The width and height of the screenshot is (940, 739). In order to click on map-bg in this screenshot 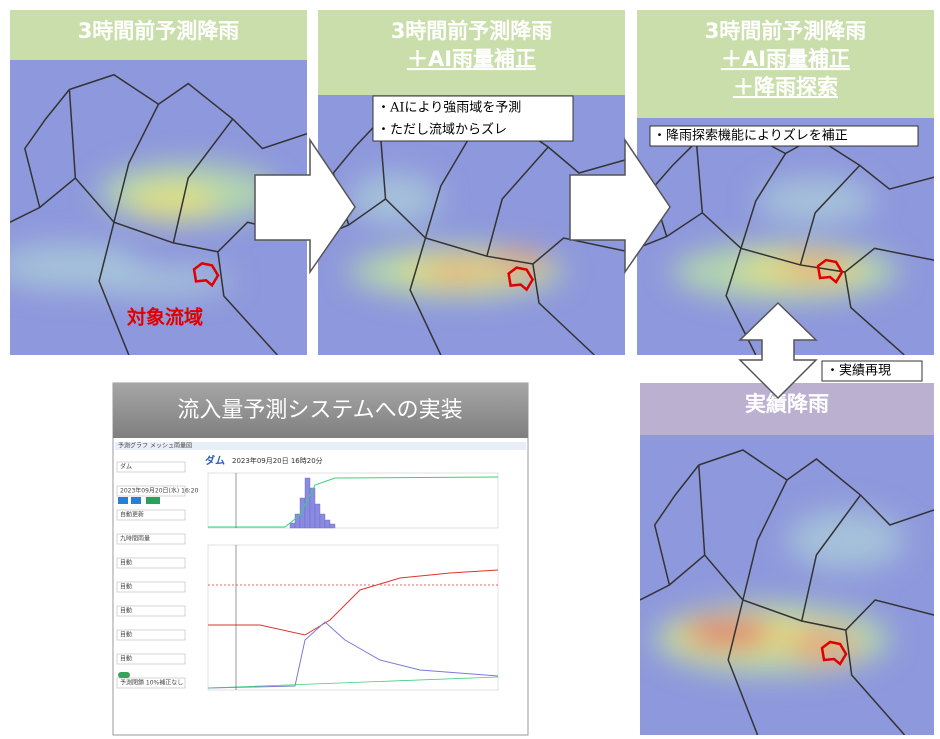, I will do `click(787, 585)`.